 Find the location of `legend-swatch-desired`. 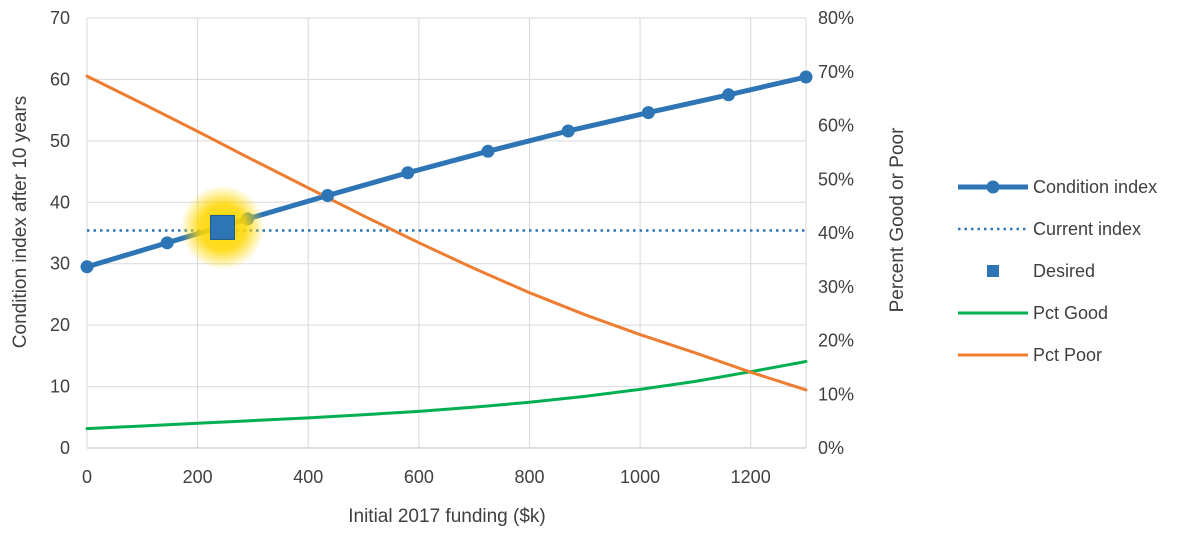

legend-swatch-desired is located at coordinates (993, 271).